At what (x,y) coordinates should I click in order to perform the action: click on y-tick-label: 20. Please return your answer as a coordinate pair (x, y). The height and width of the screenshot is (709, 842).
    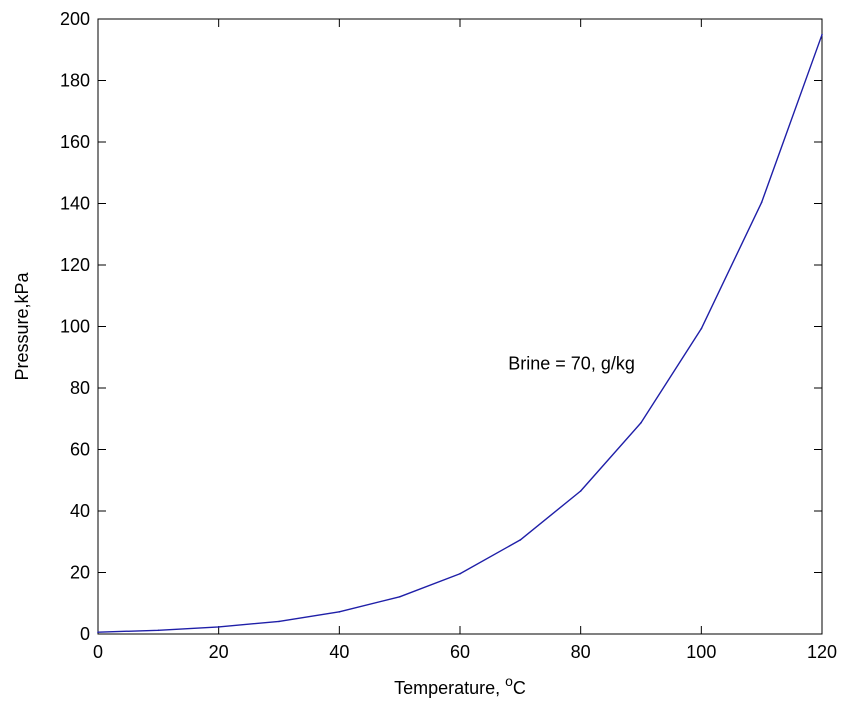
    Looking at the image, I should click on (80, 573).